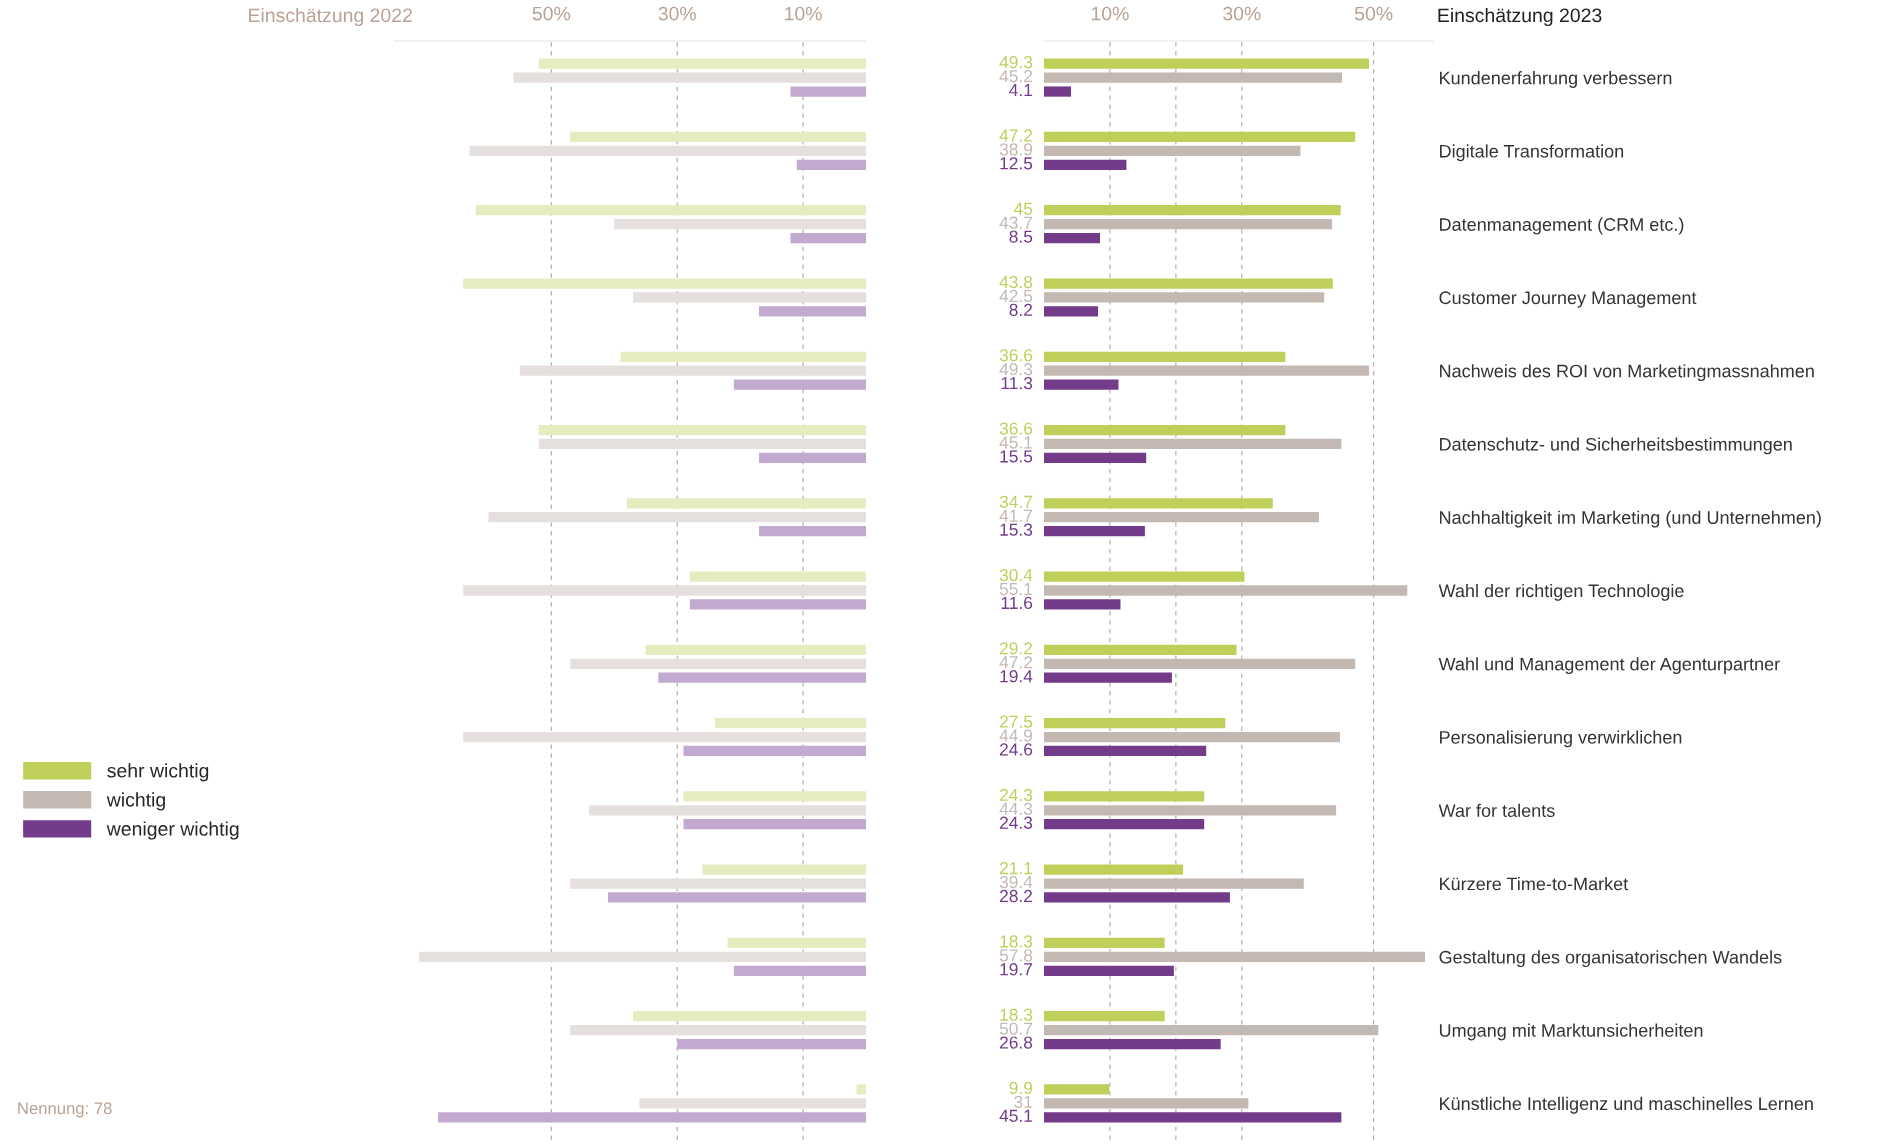 The width and height of the screenshot is (1880, 1144). I want to click on data-label: 41.7, so click(1016, 515).